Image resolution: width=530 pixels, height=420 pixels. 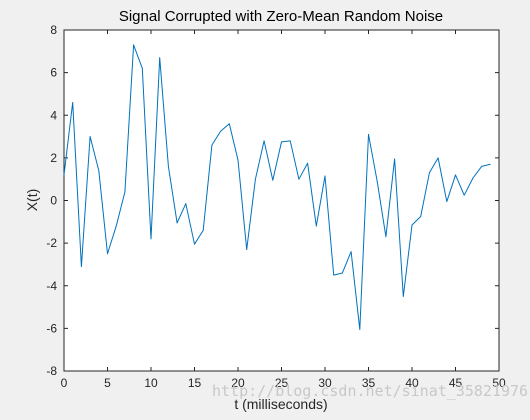 I want to click on y-tick-label: 8, so click(x=53, y=30).